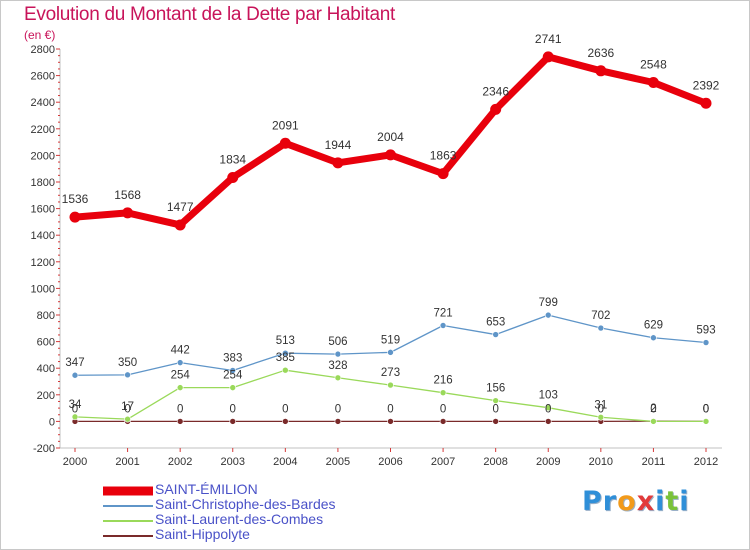  What do you see at coordinates (337, 342) in the screenshot?
I see `data-label: 506` at bounding box center [337, 342].